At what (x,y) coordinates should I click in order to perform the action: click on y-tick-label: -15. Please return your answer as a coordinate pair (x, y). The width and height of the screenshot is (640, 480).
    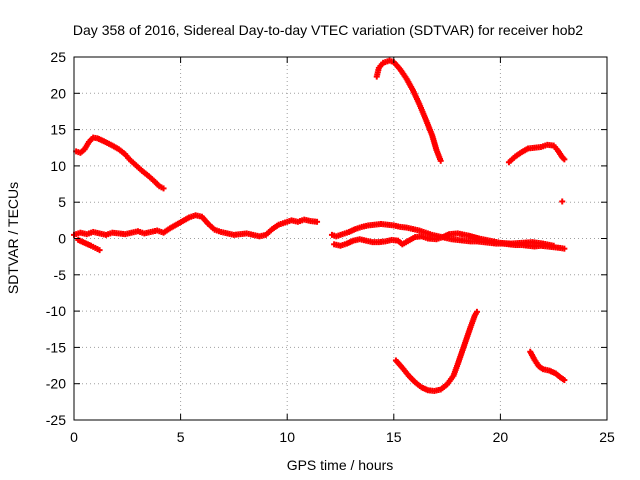
    Looking at the image, I should click on (56, 347).